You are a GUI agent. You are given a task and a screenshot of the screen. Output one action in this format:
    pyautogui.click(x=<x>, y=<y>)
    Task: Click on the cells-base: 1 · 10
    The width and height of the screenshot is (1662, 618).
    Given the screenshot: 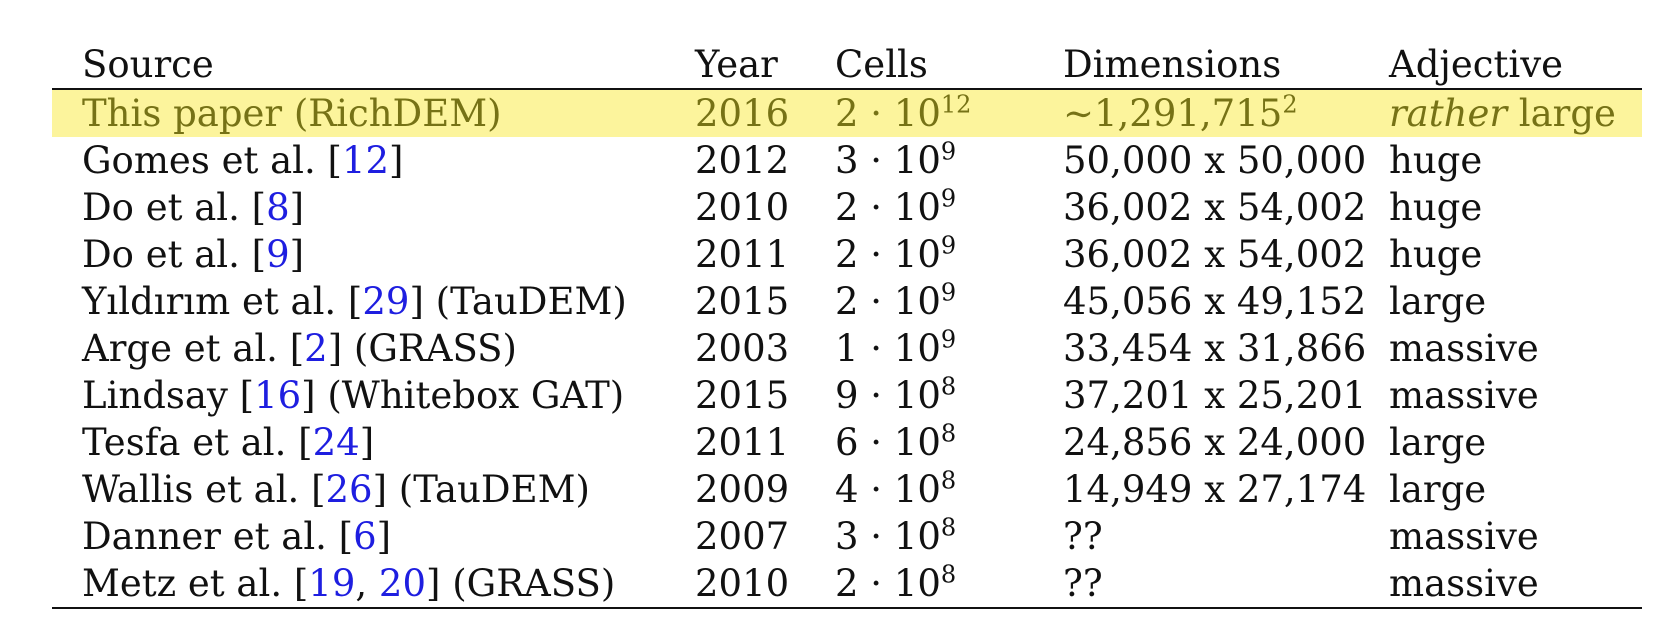 What is the action you would take?
    pyautogui.click(x=888, y=348)
    